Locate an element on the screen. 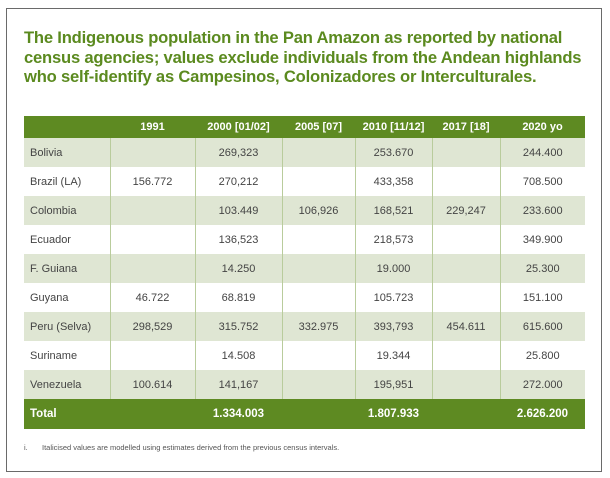 This screenshot has width=610, height=478. table-row: Bolivia 269,323 253.670 244.400 is located at coordinates (304, 152).